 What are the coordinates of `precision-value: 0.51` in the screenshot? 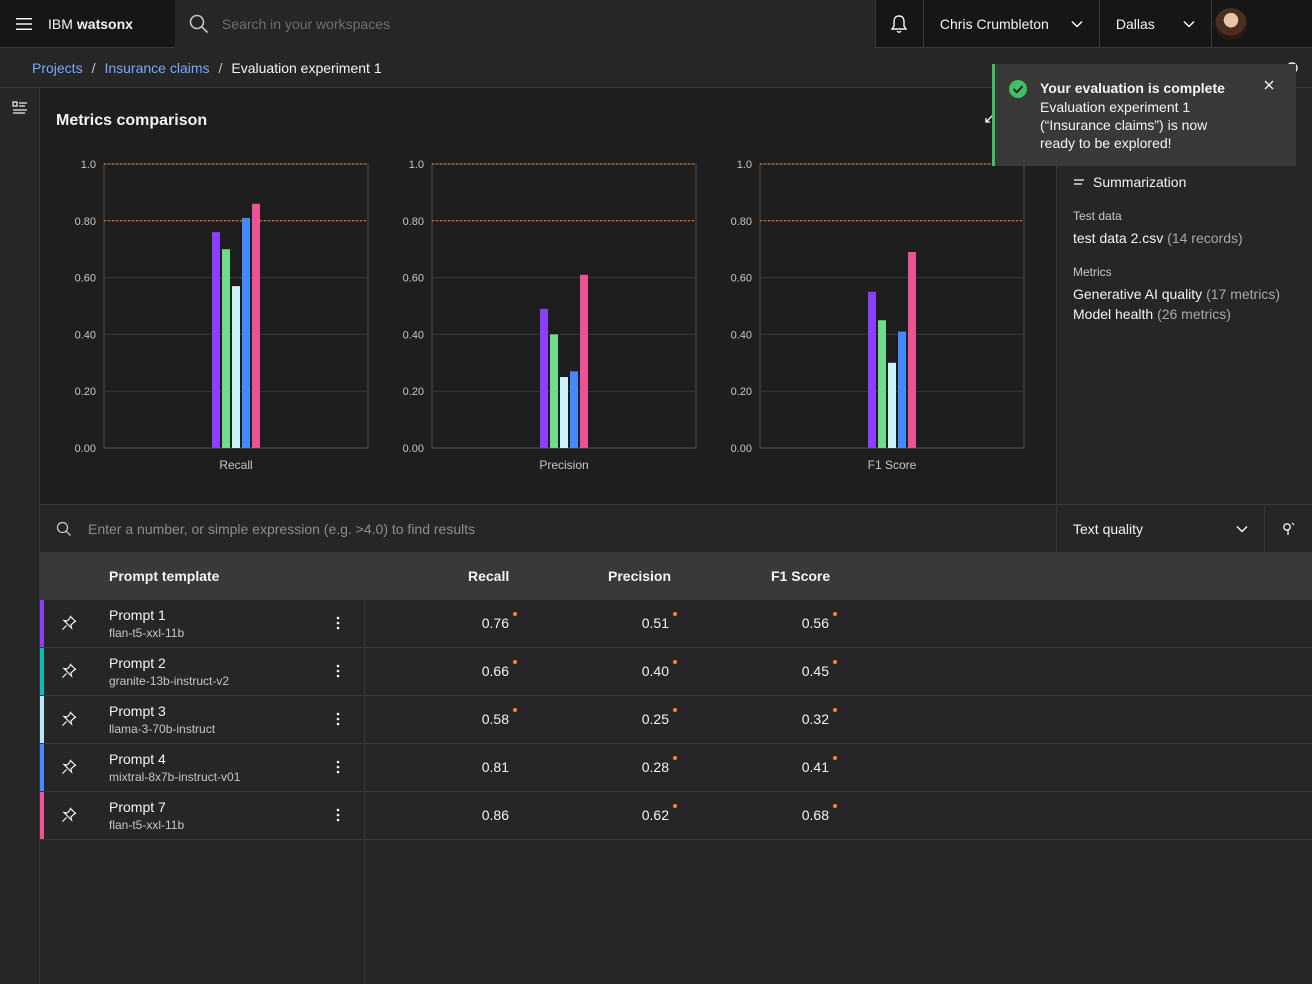 It's located at (655, 623).